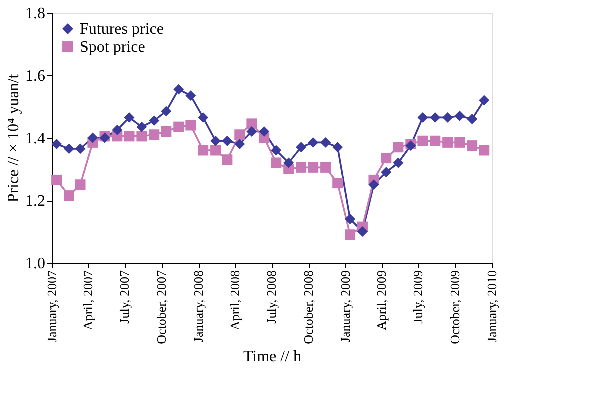 The image size is (609, 410). I want to click on y-axis-title: Price // × 10⁴ yuan/t, so click(14, 138).